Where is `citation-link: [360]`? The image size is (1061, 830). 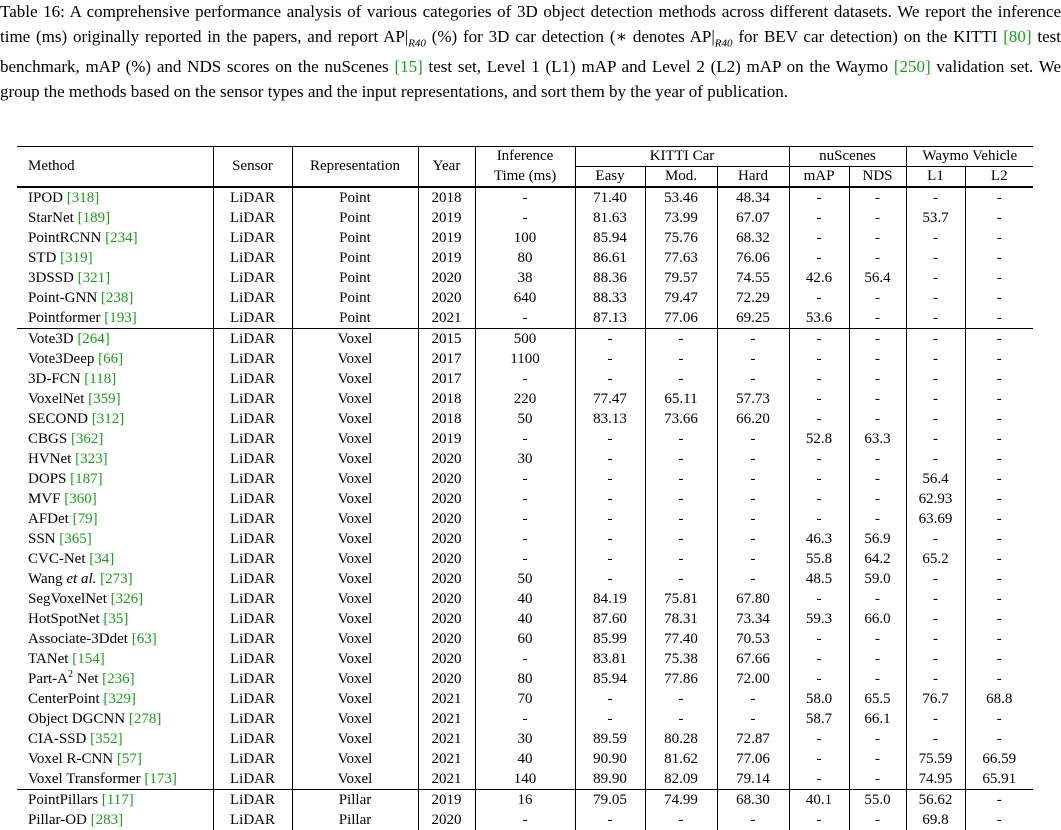 citation-link: [360] is located at coordinates (80, 499).